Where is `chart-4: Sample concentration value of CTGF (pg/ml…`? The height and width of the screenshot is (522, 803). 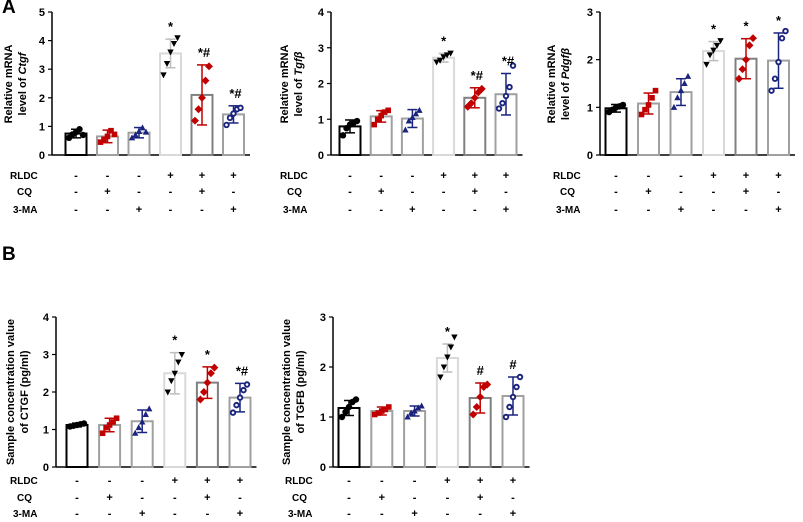 chart-4: Sample concentration value of CTGF (pg/ml… is located at coordinates (131, 416).